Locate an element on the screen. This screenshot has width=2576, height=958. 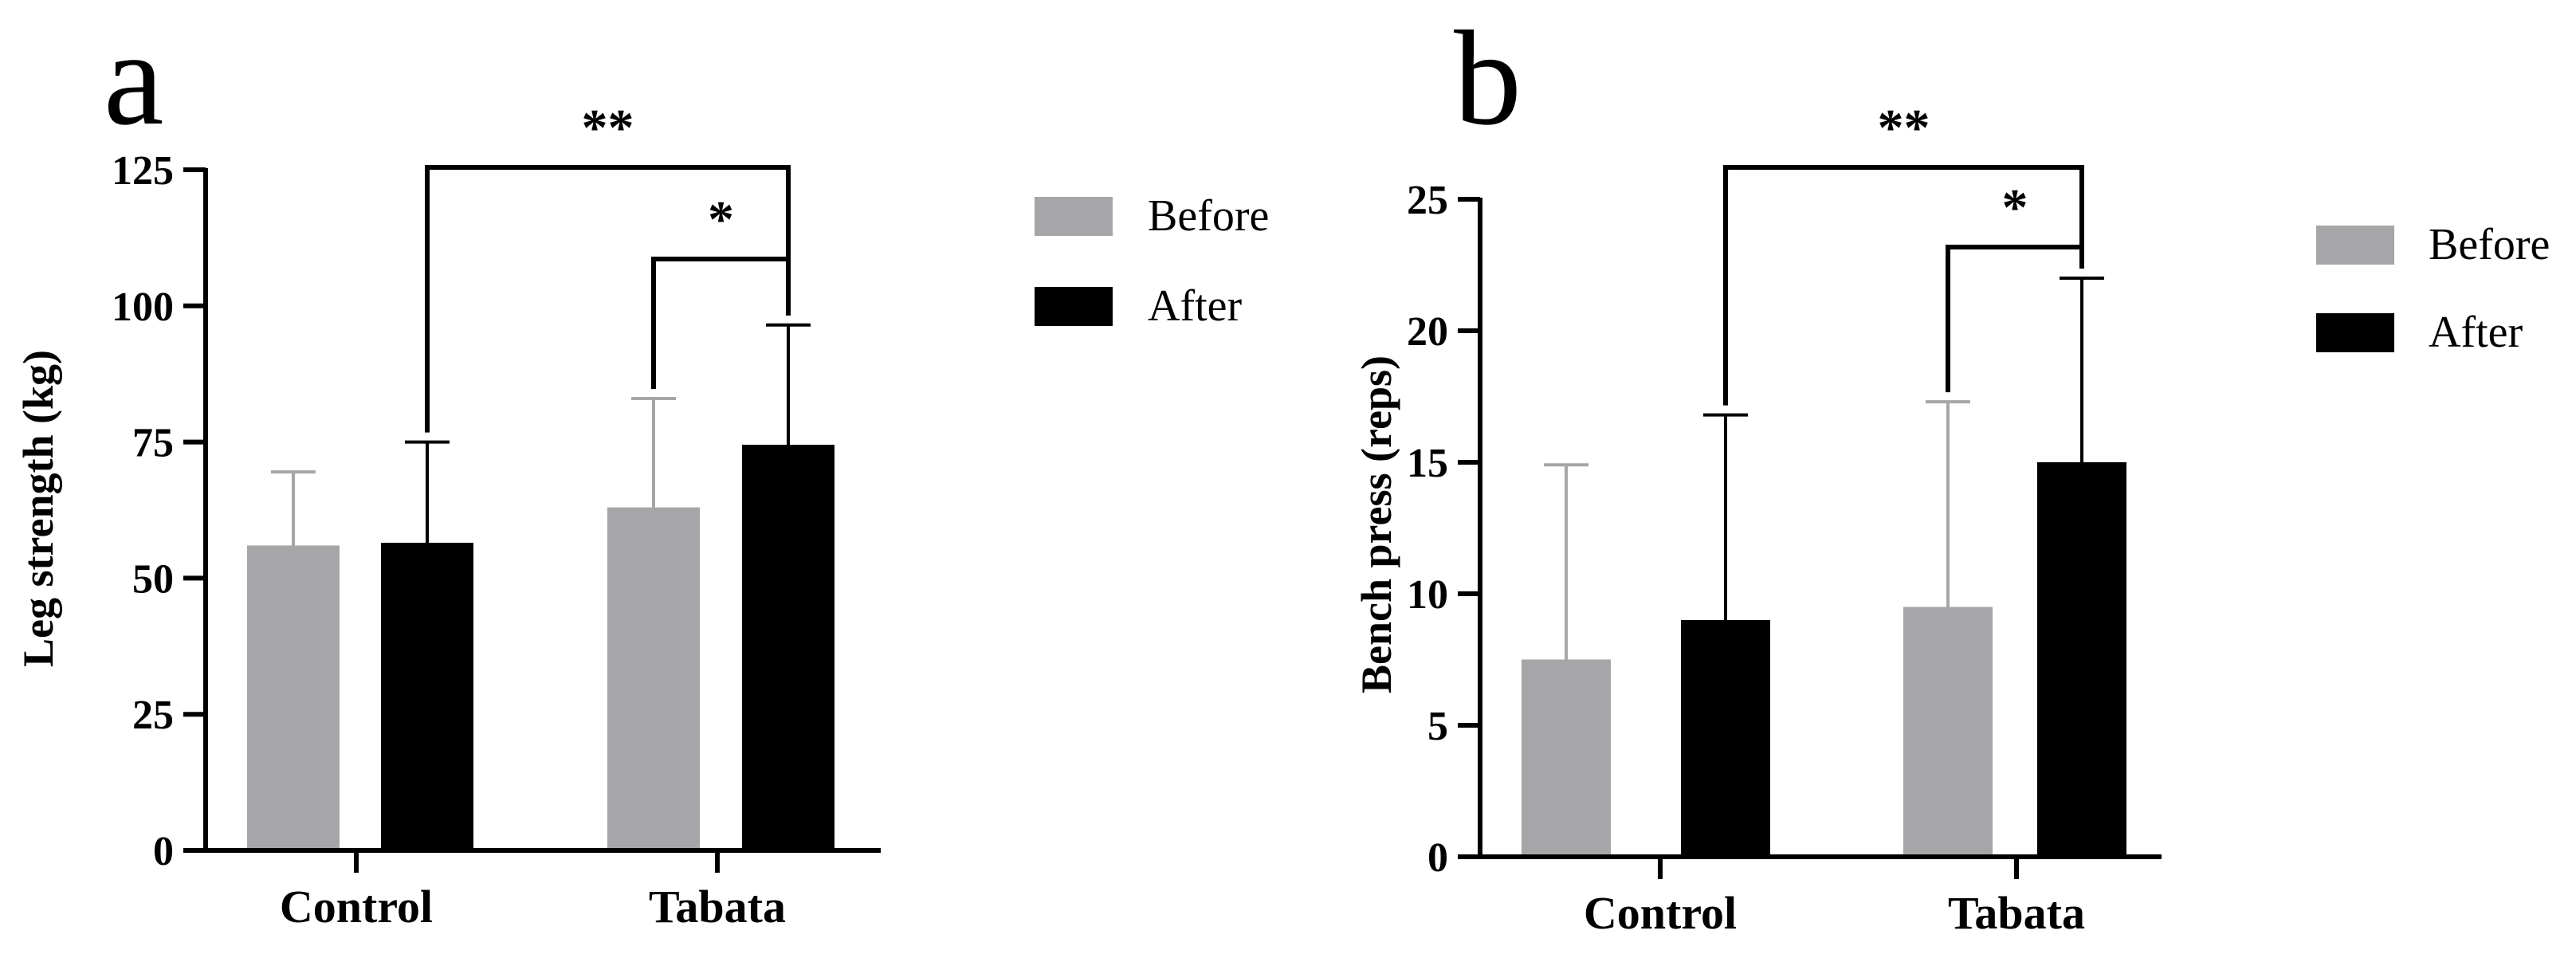
panel-a-letter: a is located at coordinates (133, 78).